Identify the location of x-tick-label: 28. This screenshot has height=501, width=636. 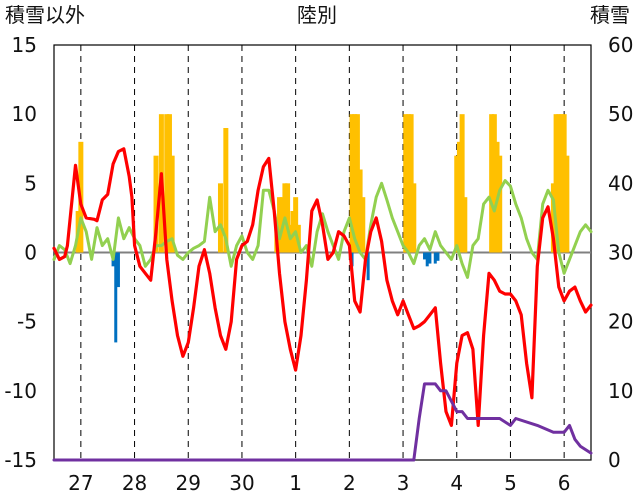
(134, 483).